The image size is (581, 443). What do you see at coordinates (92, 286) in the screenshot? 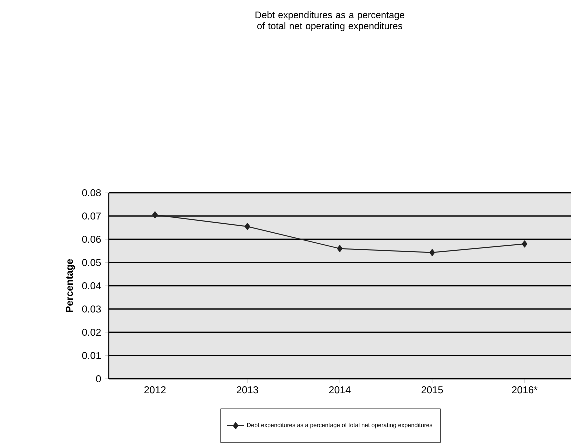
I see `y-tick-label: 0.04` at bounding box center [92, 286].